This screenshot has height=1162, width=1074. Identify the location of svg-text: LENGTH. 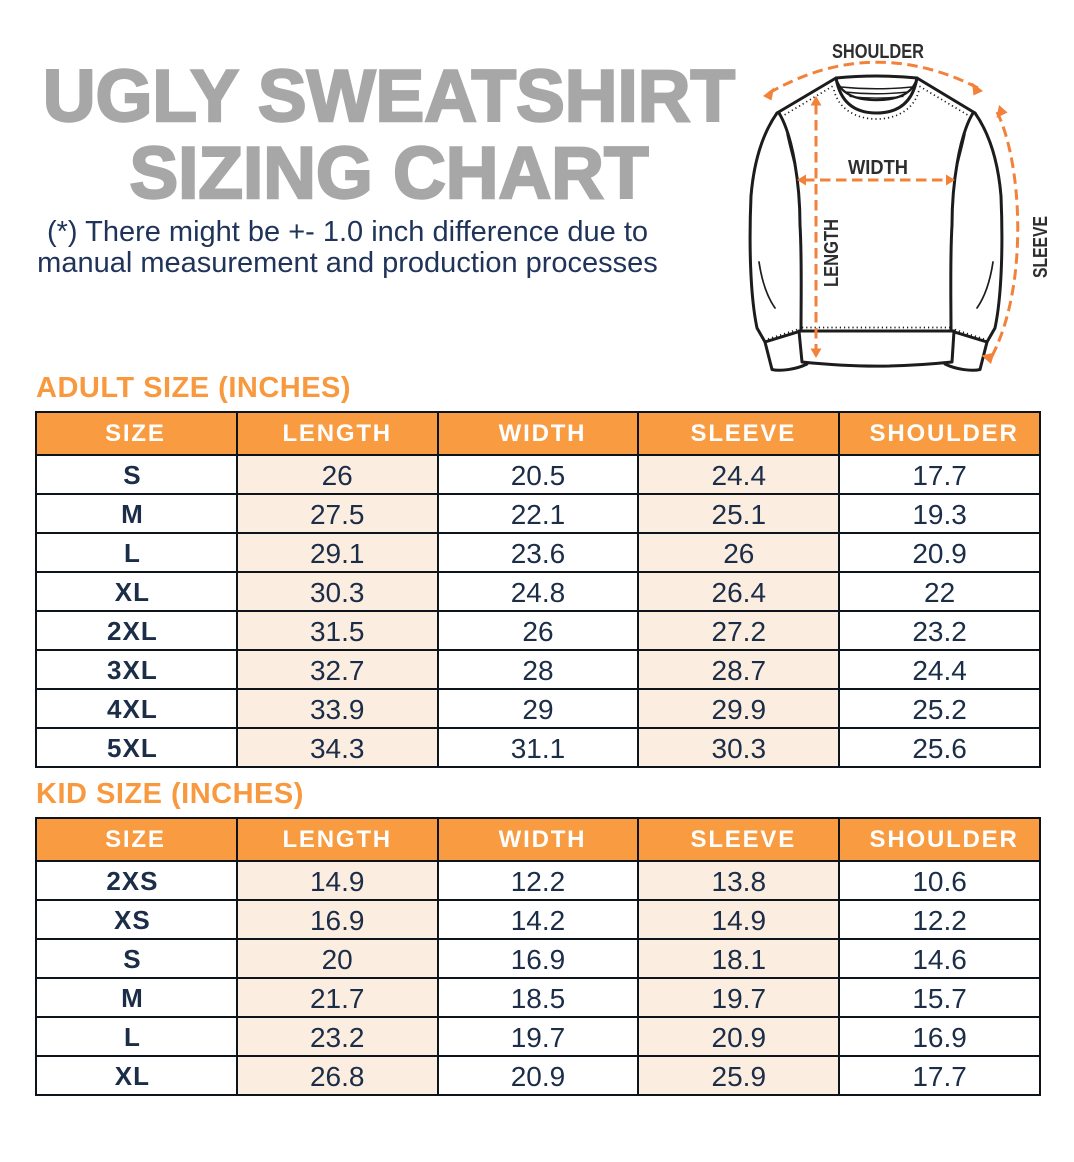
(832, 253).